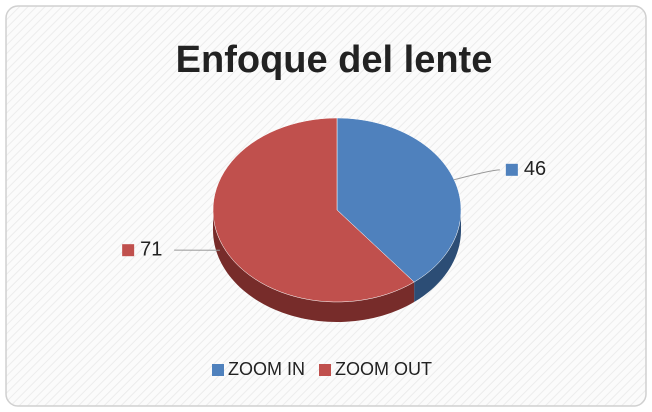 The width and height of the screenshot is (652, 412). Describe the element at coordinates (334, 60) in the screenshot. I see `chart-title: Enfoque del lente` at that location.